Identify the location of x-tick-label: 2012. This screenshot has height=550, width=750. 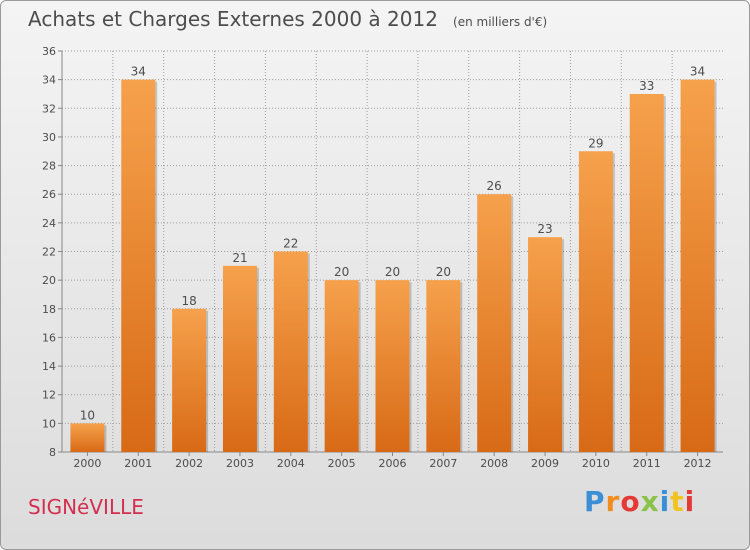
(698, 463).